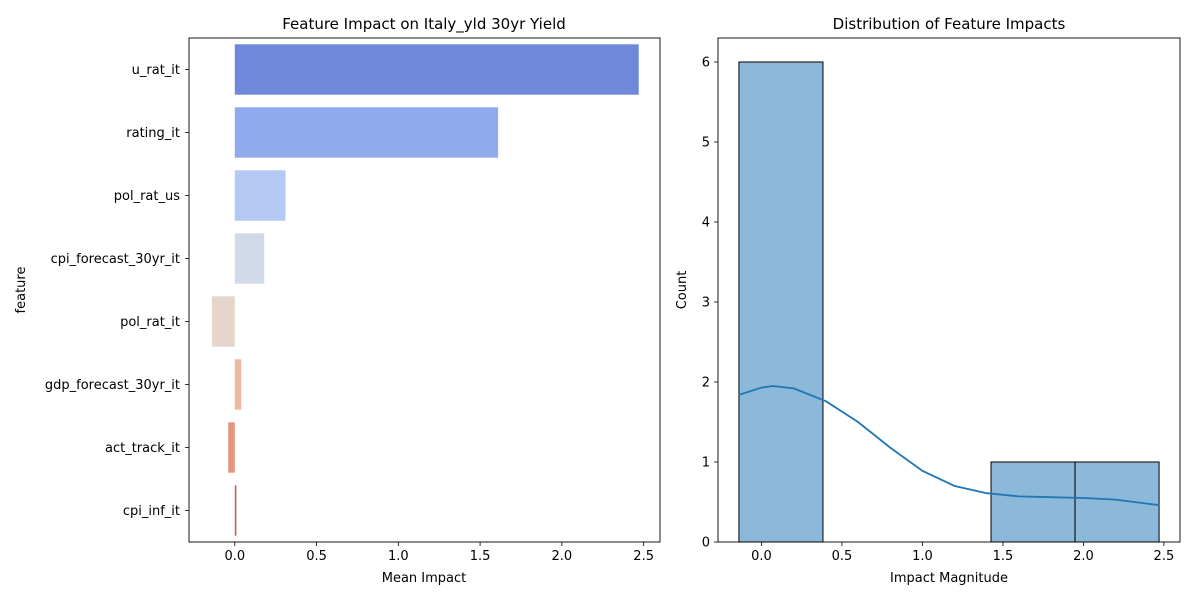  I want to click on bar-gdp-forecast-30yr-it, so click(238, 384).